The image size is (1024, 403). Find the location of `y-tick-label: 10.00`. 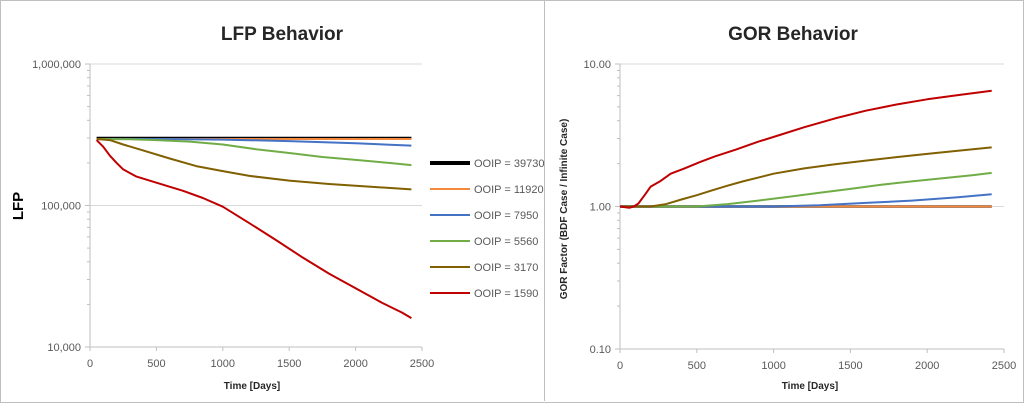

y-tick-label: 10.00 is located at coordinates (597, 65).